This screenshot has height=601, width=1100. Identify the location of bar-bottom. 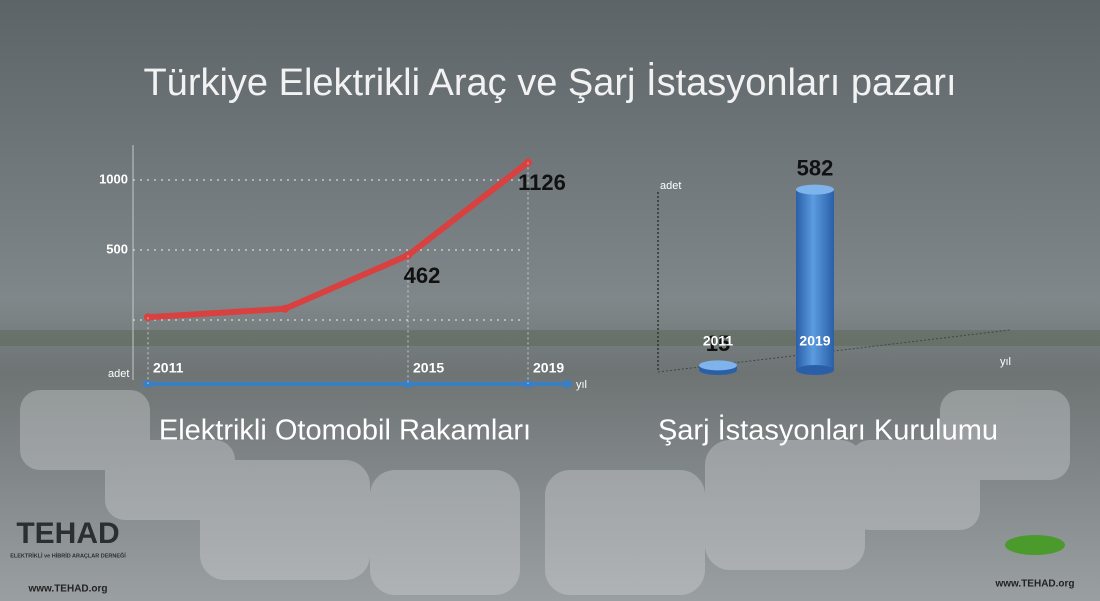
(815, 370).